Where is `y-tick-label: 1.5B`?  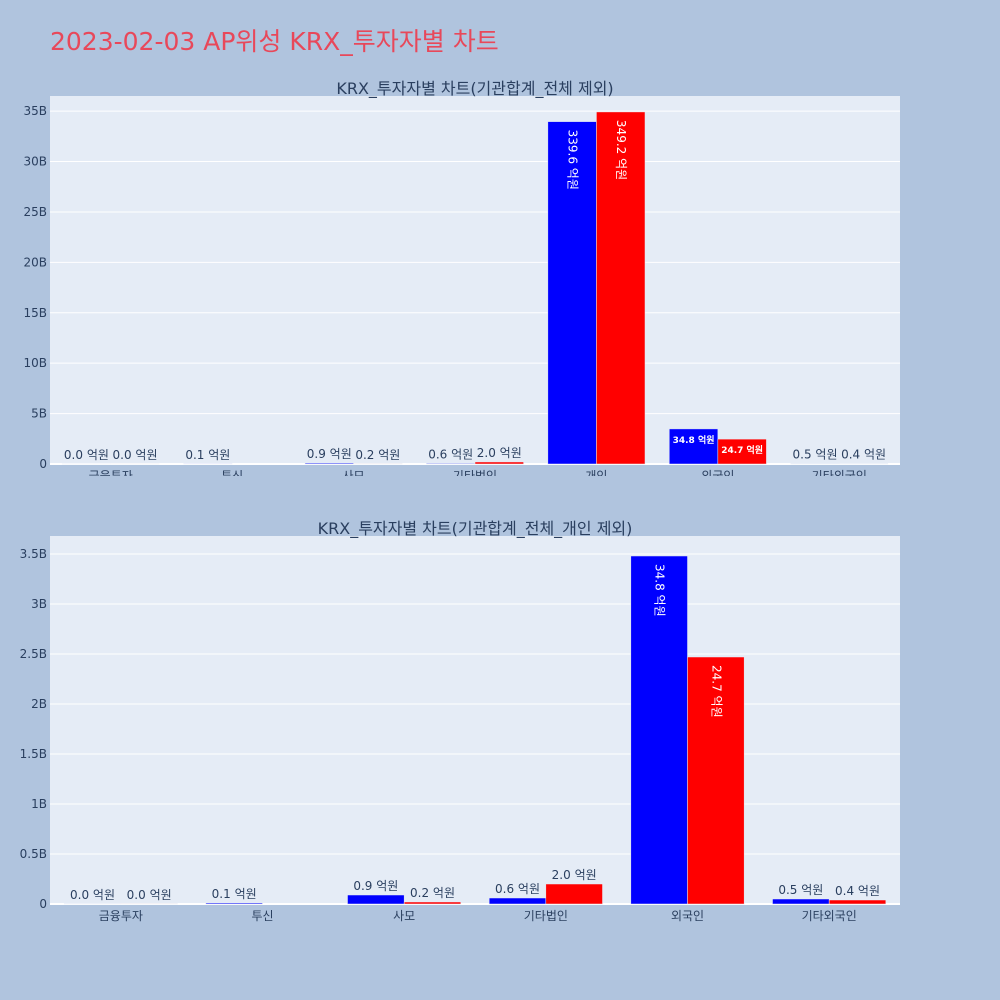
y-tick-label: 1.5B is located at coordinates (33, 754).